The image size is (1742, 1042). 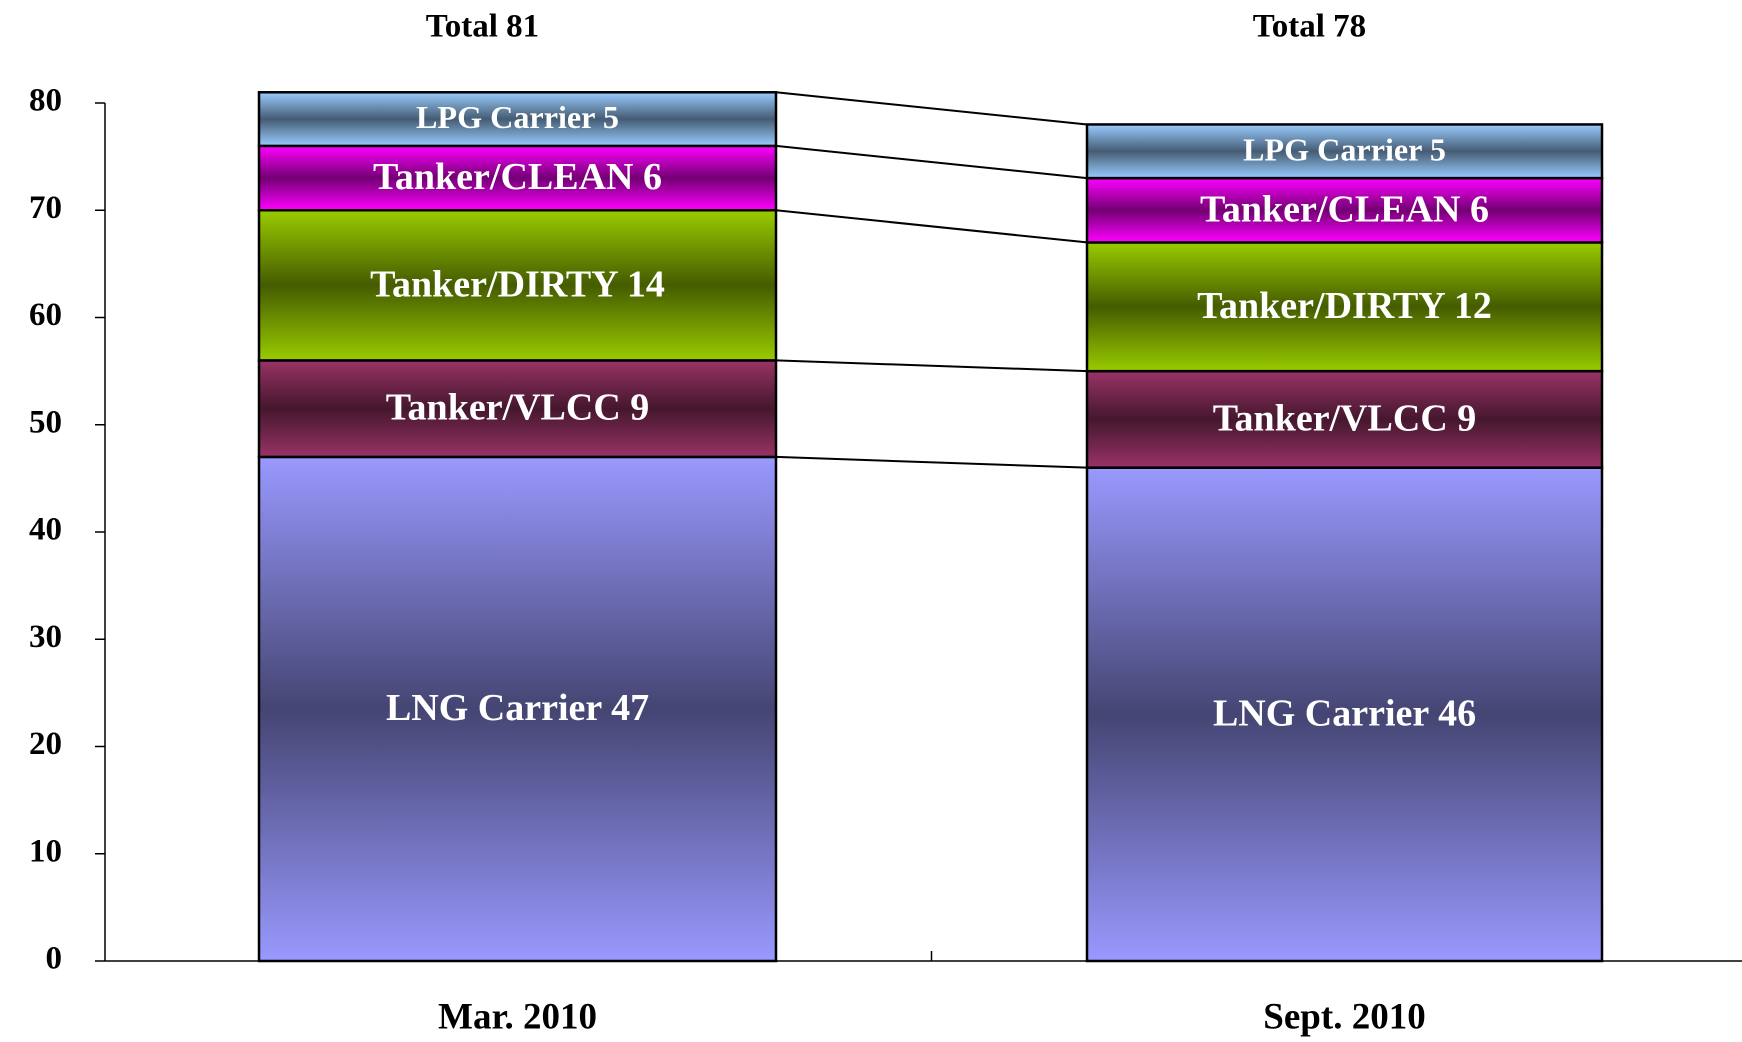 I want to click on y-tick-label: 10, so click(x=45, y=851).